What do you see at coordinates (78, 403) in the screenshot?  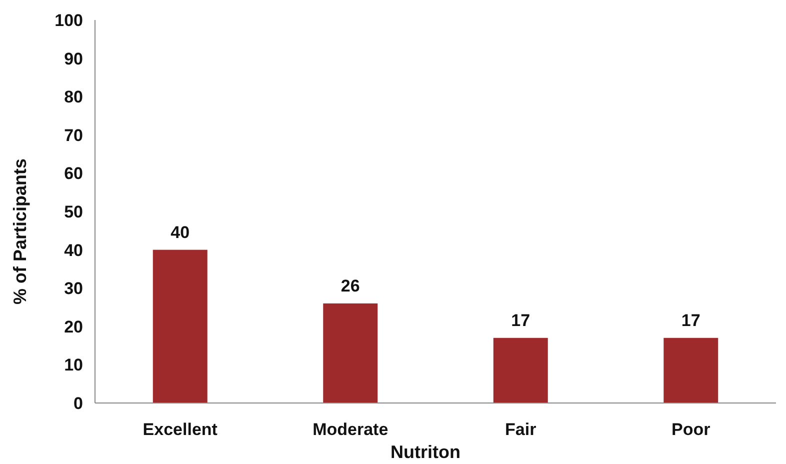 I see `y-tick-label: 0` at bounding box center [78, 403].